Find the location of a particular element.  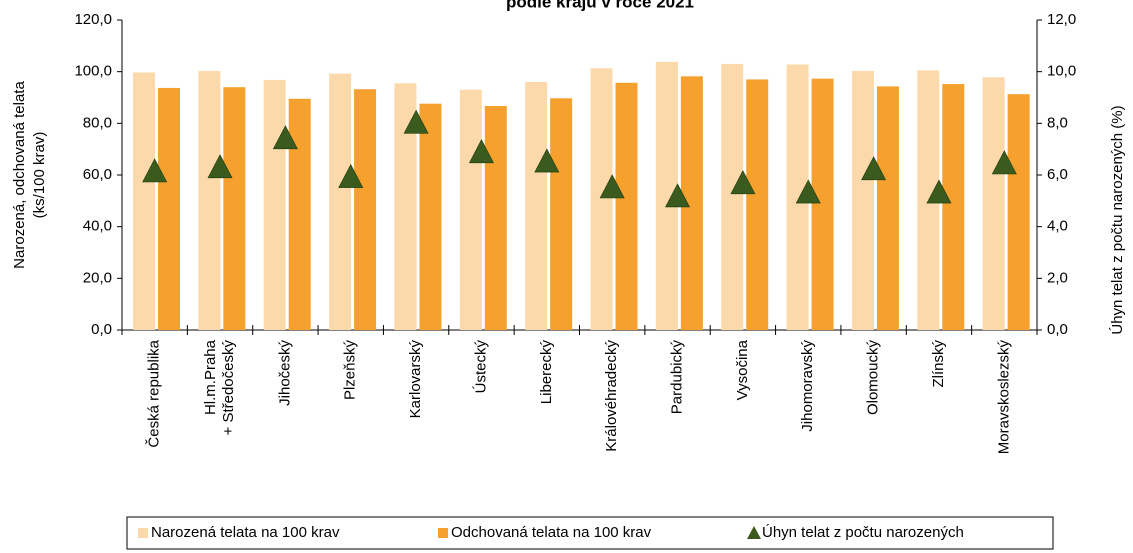

x-tick-label: Olomoucký is located at coordinates (873, 378).